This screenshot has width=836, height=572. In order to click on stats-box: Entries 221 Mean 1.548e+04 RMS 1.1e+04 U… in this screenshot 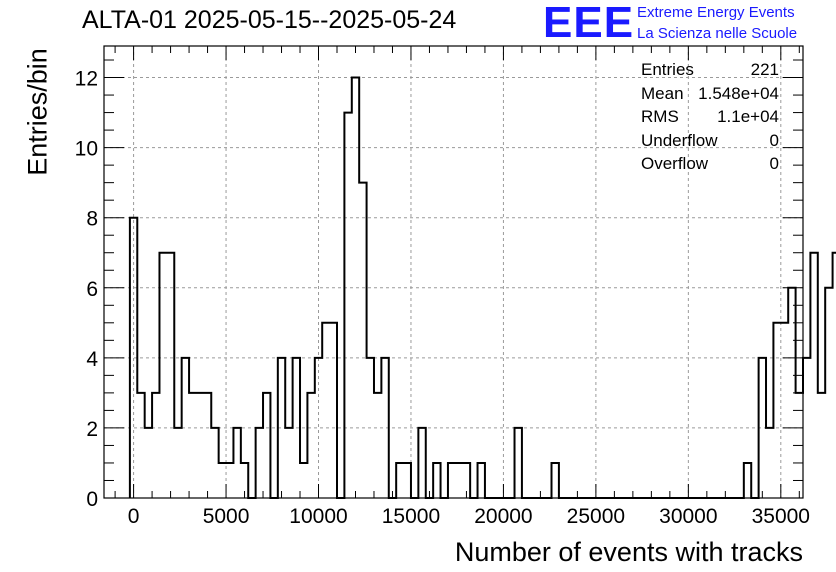, I will do `click(710, 117)`.